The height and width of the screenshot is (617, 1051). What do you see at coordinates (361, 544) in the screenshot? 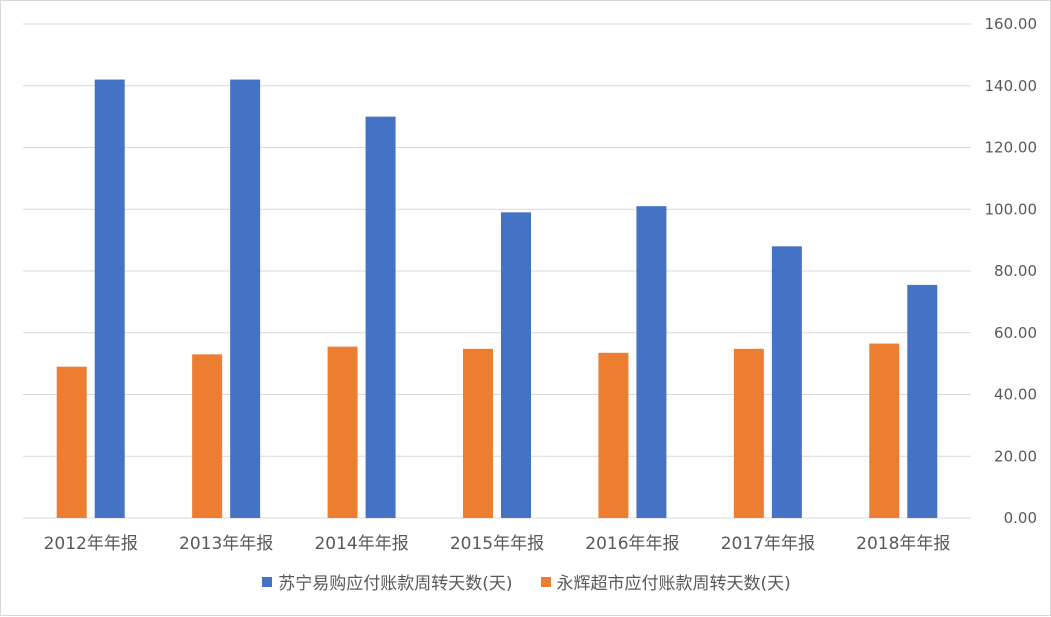
I see `x-tick-label: 2014年年报` at bounding box center [361, 544].